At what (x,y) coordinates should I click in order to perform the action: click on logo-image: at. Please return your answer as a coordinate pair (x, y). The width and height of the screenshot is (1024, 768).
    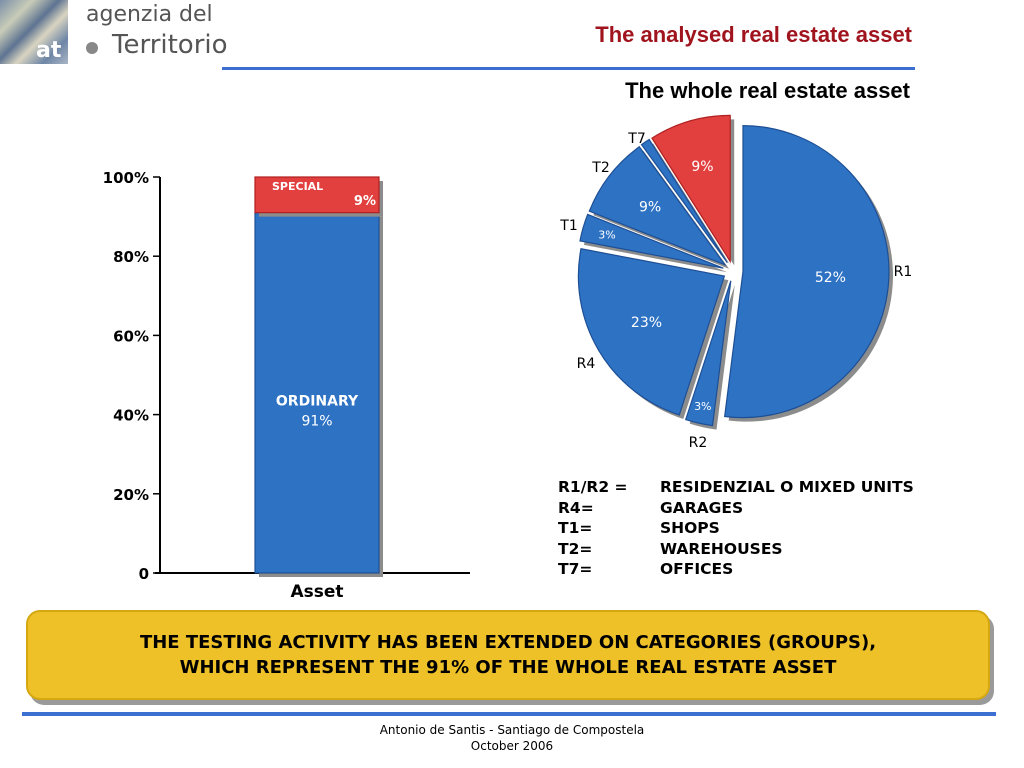
    Looking at the image, I should click on (34, 32).